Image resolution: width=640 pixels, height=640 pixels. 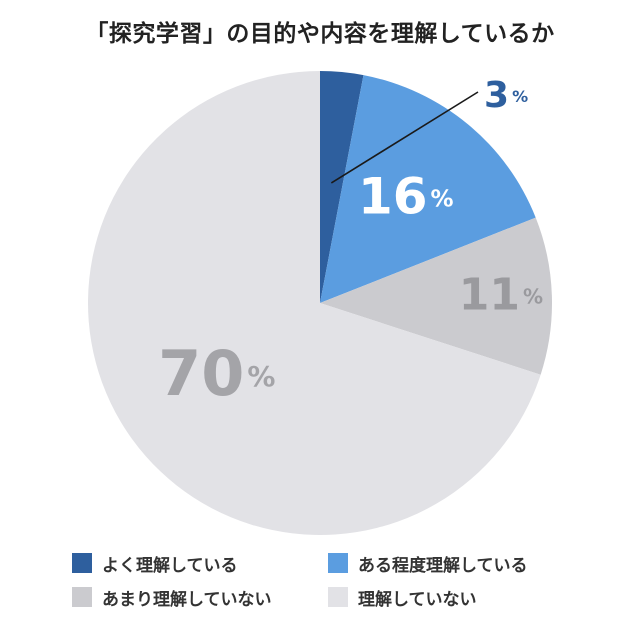 What do you see at coordinates (187, 599) in the screenshot?
I see `legend-label: あまり理解していない` at bounding box center [187, 599].